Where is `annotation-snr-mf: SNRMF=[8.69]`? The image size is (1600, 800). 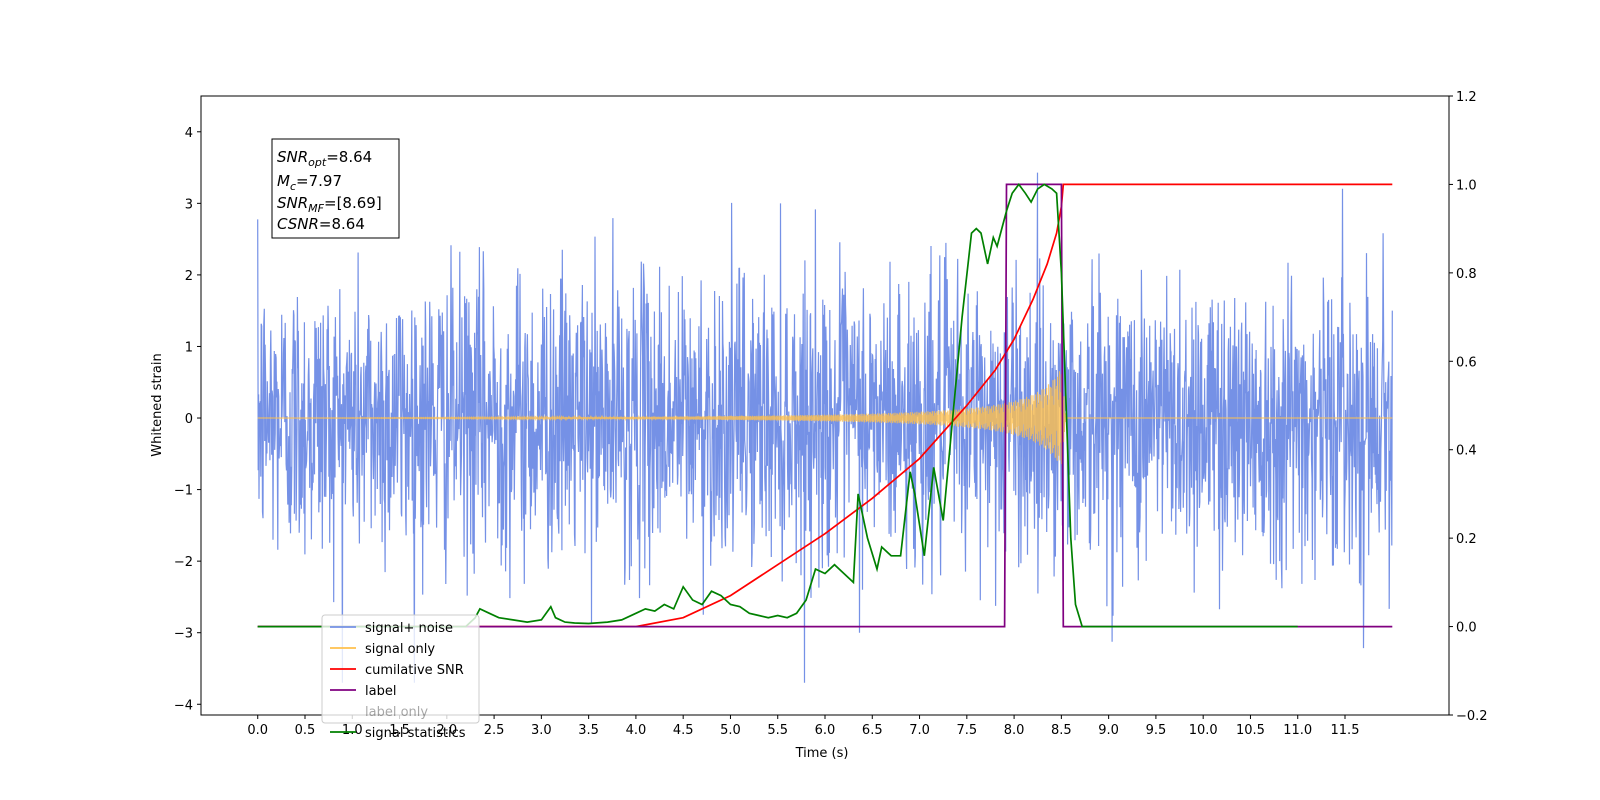
annotation-snr-mf: SNRMF=[8.69] is located at coordinates (329, 204).